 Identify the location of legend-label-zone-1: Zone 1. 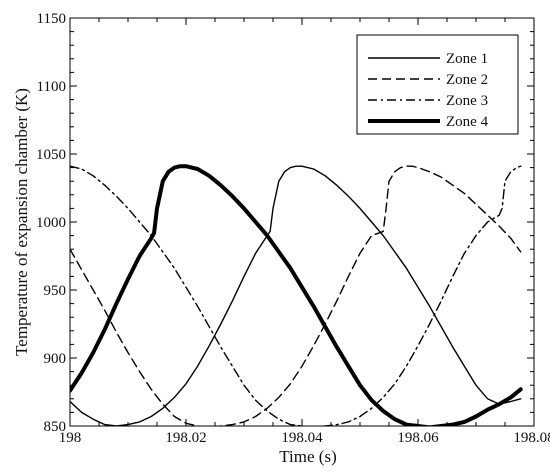
(467, 59).